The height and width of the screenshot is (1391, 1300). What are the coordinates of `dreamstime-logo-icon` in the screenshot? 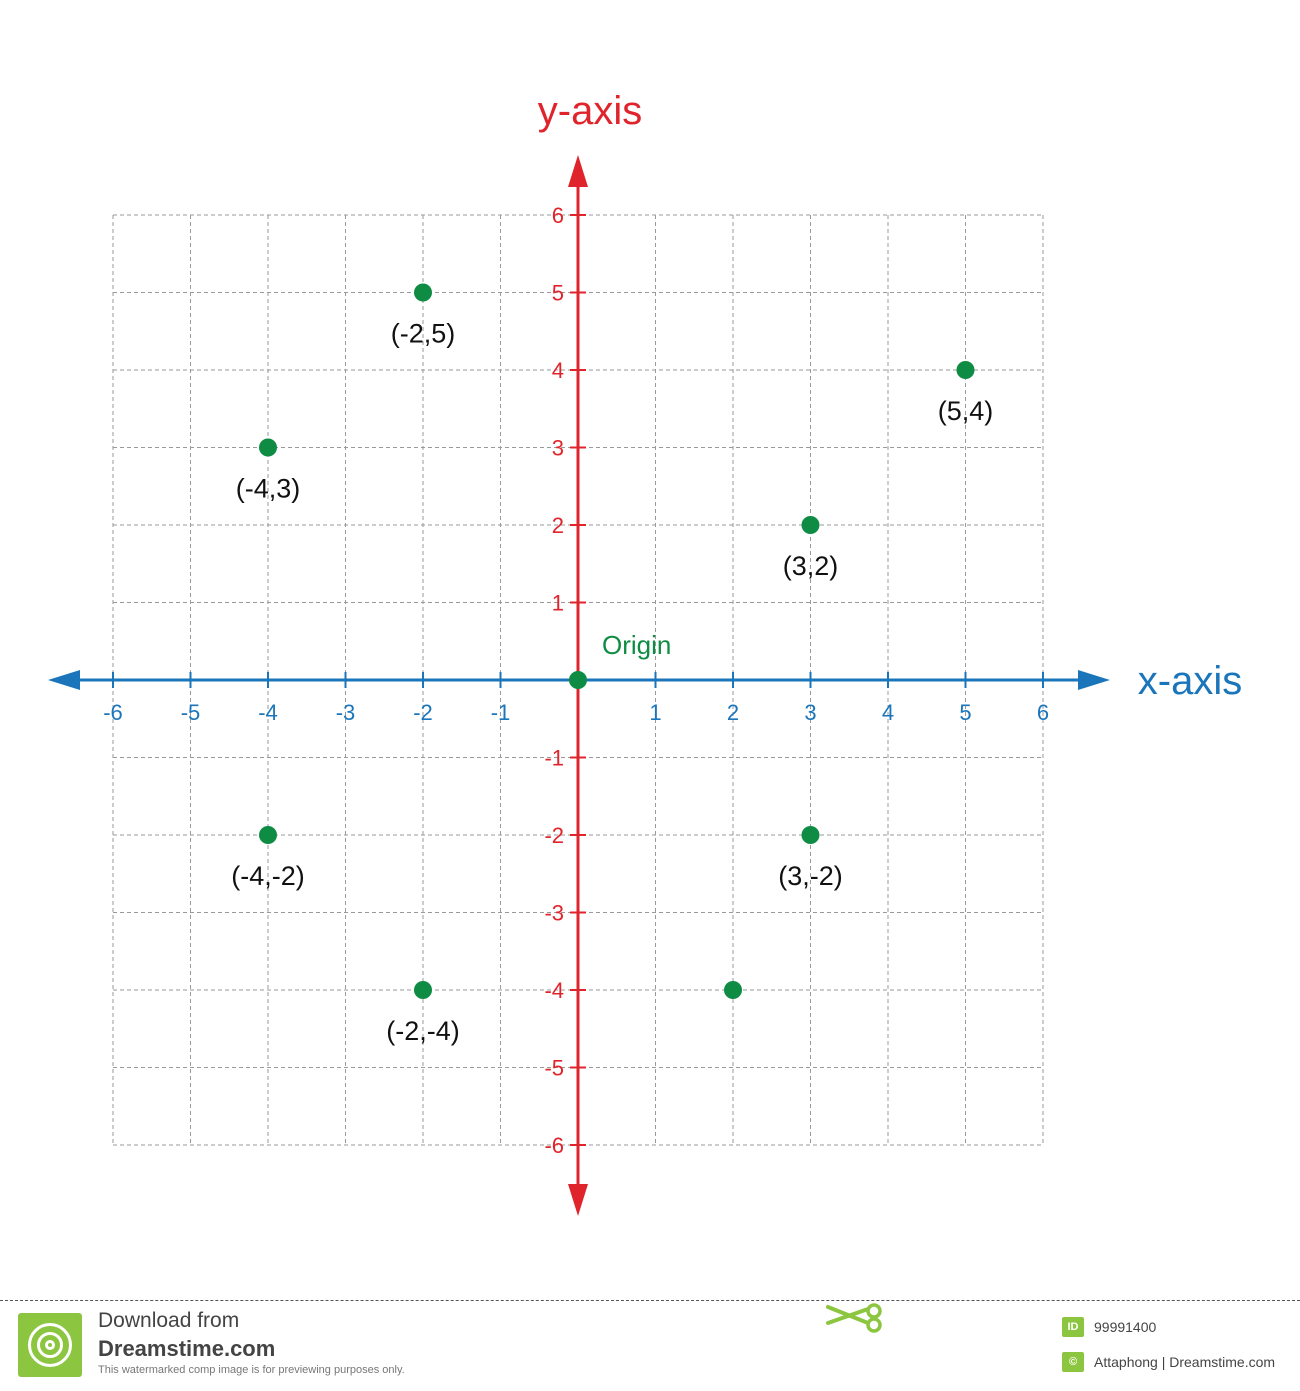 It's located at (50, 1345).